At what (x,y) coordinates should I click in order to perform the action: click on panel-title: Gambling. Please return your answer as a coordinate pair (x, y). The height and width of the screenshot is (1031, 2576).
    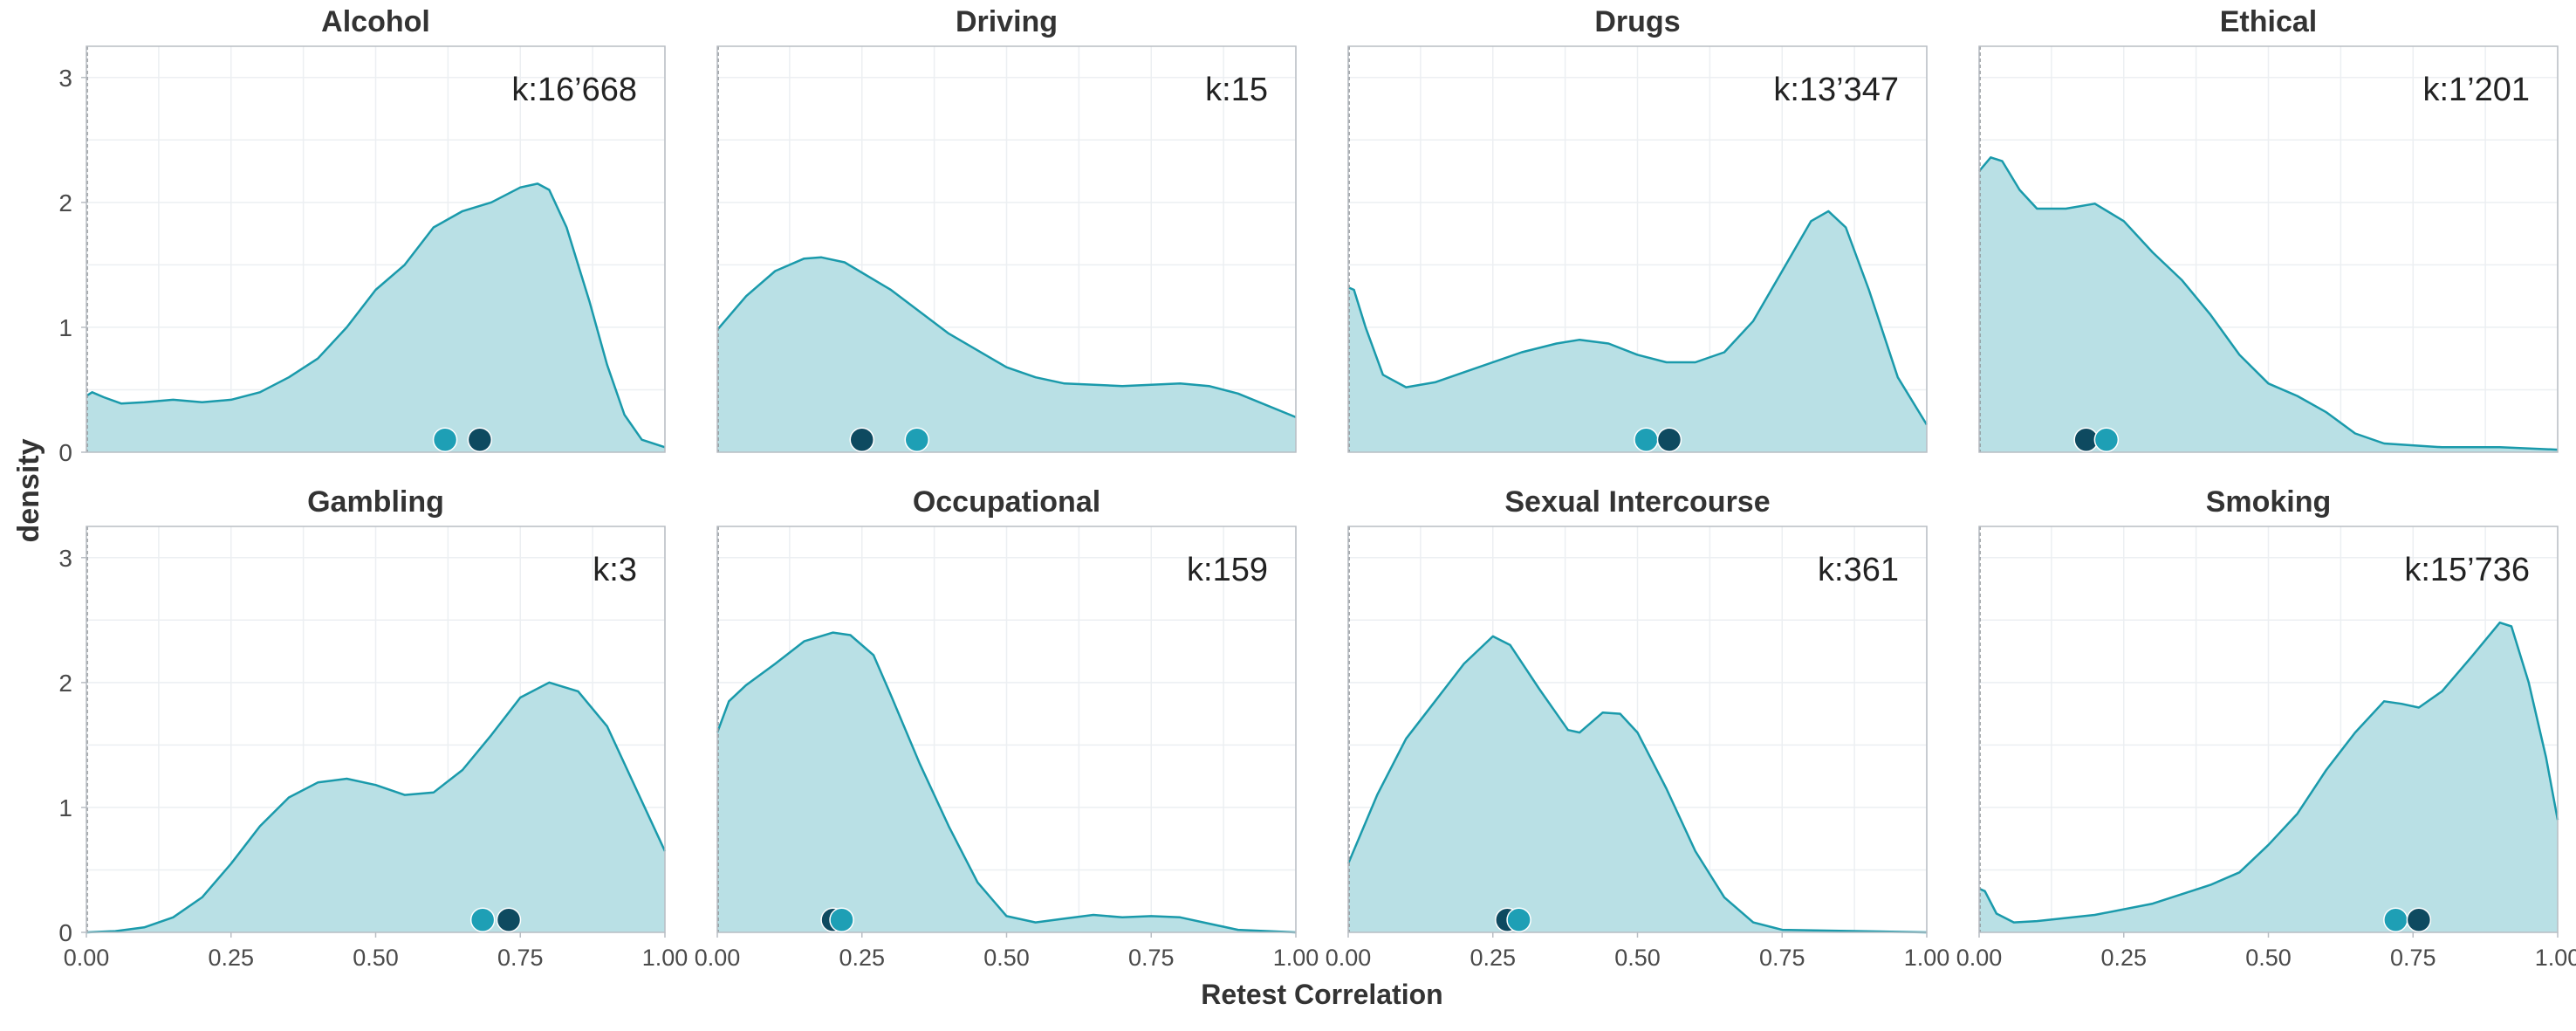
    Looking at the image, I should click on (376, 502).